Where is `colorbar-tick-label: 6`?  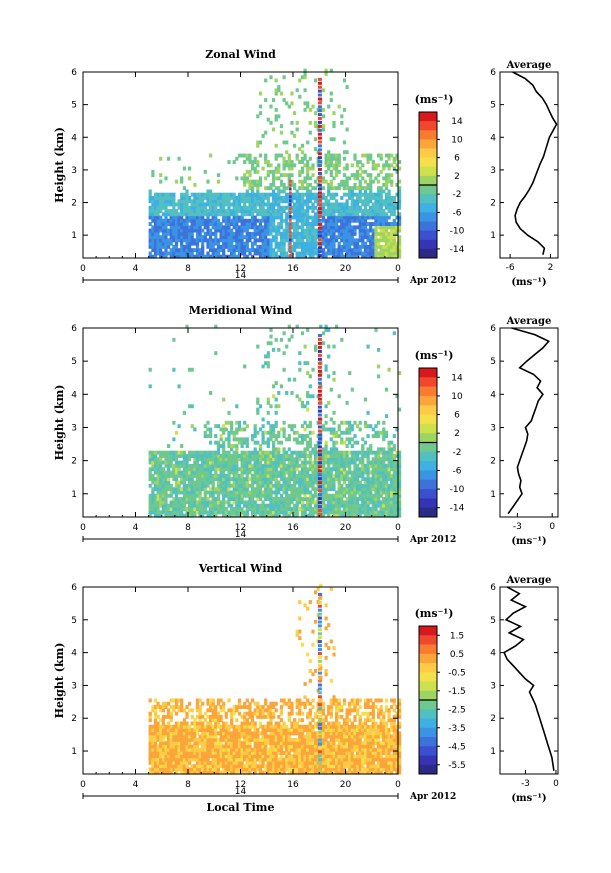 colorbar-tick-label: 6 is located at coordinates (457, 416).